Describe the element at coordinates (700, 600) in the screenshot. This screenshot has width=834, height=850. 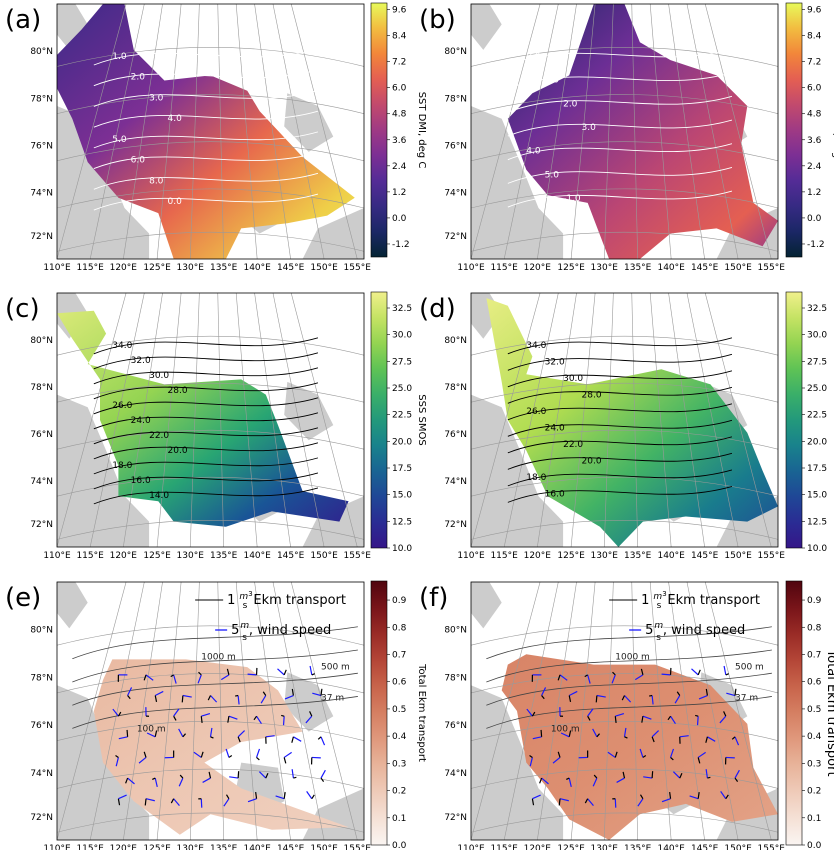
I see `legend-ekm-label: 1 m3 s Ekm transport` at that location.